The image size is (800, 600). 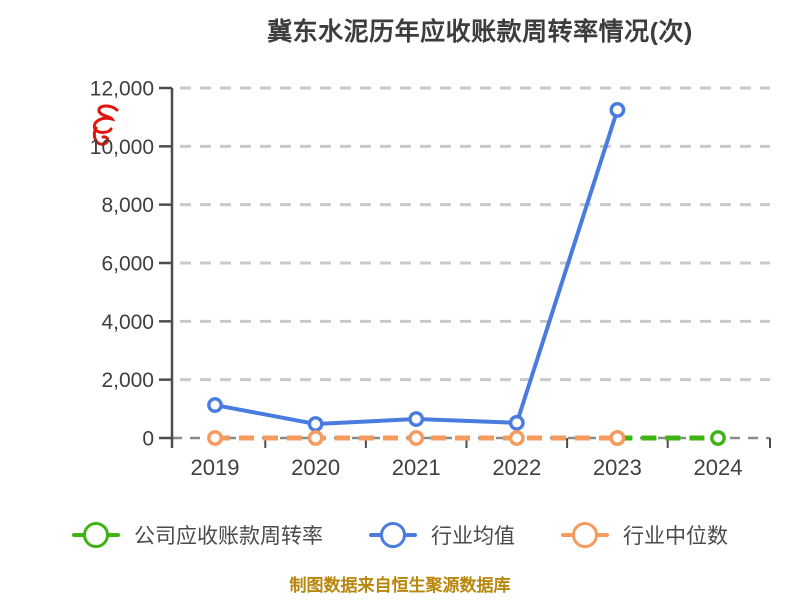 What do you see at coordinates (516, 422) in the screenshot?
I see `data-point-行业均值-2022` at bounding box center [516, 422].